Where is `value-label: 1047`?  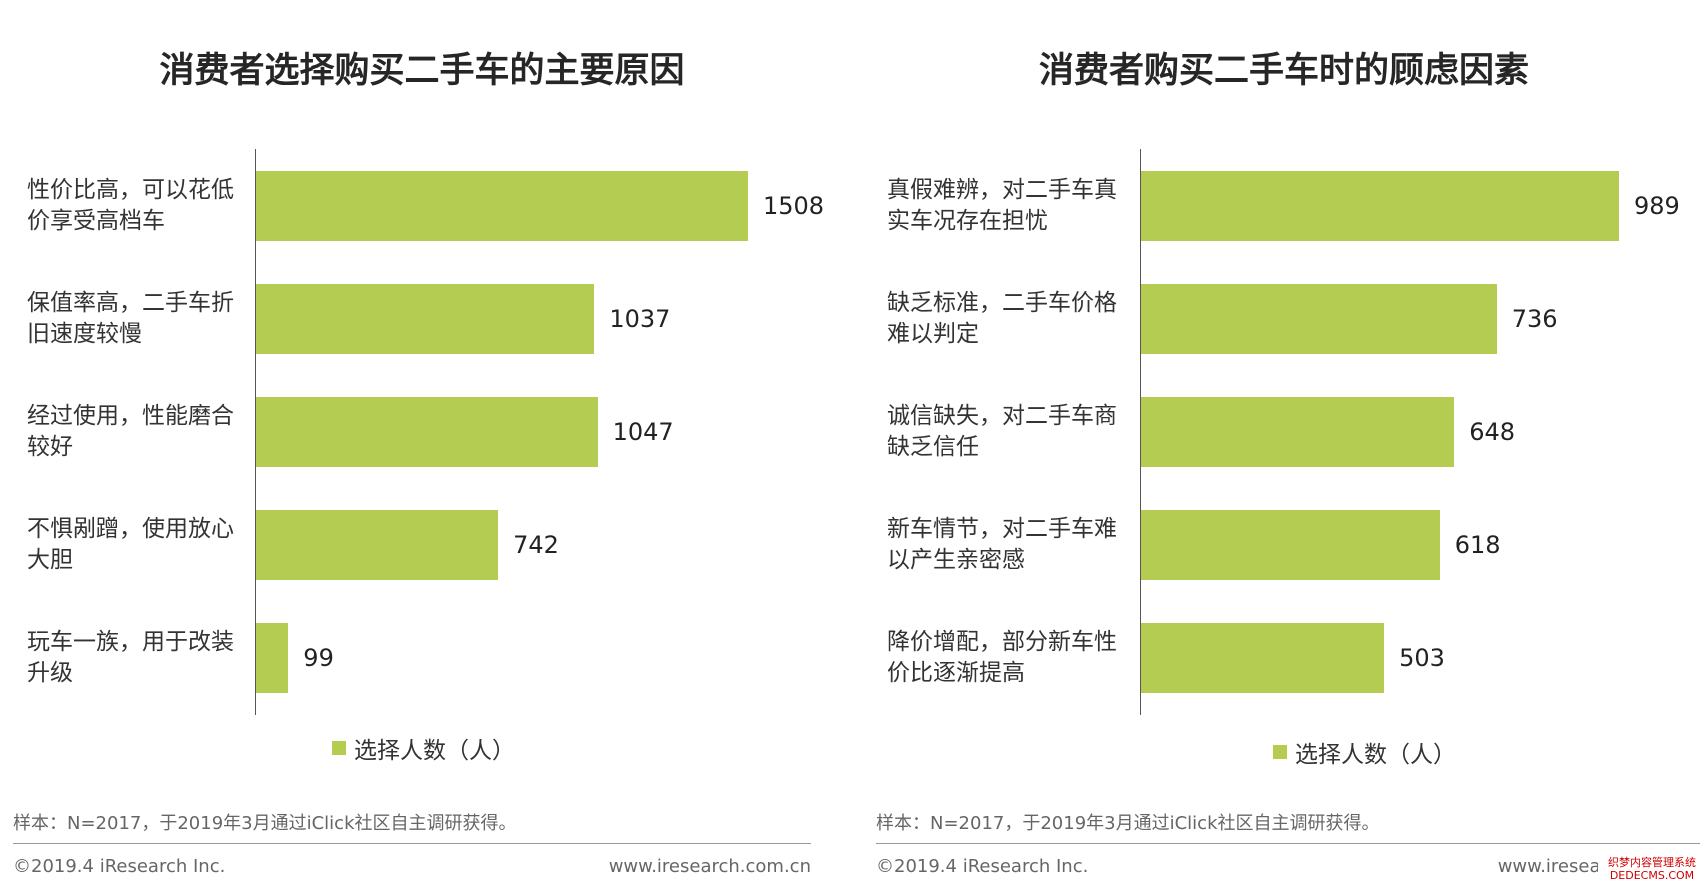 value-label: 1047 is located at coordinates (643, 432).